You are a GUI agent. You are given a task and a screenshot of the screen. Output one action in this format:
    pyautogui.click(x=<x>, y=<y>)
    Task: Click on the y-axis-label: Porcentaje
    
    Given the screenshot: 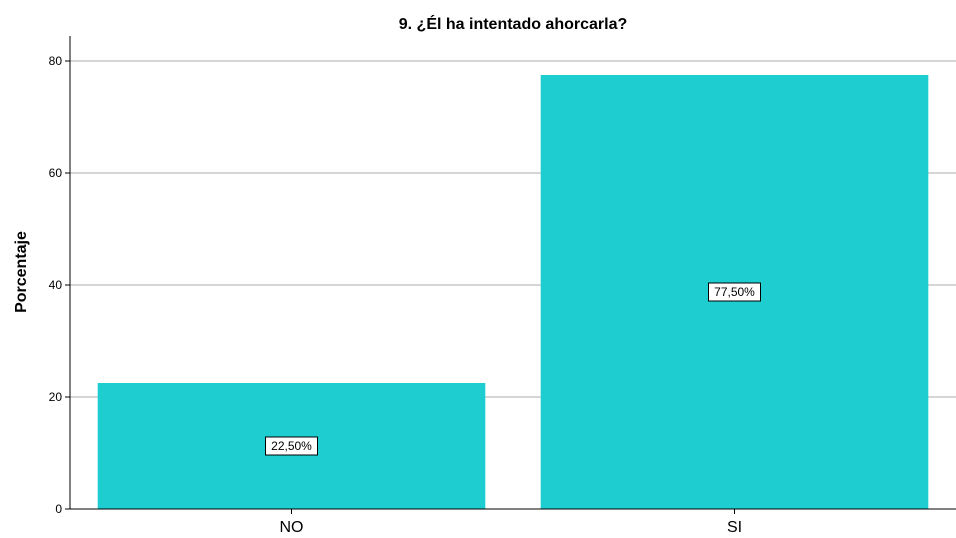 What is the action you would take?
    pyautogui.click(x=21, y=272)
    